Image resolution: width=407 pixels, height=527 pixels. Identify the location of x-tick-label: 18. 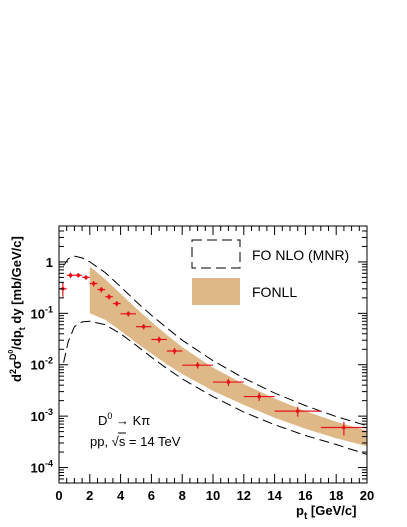
(336, 495).